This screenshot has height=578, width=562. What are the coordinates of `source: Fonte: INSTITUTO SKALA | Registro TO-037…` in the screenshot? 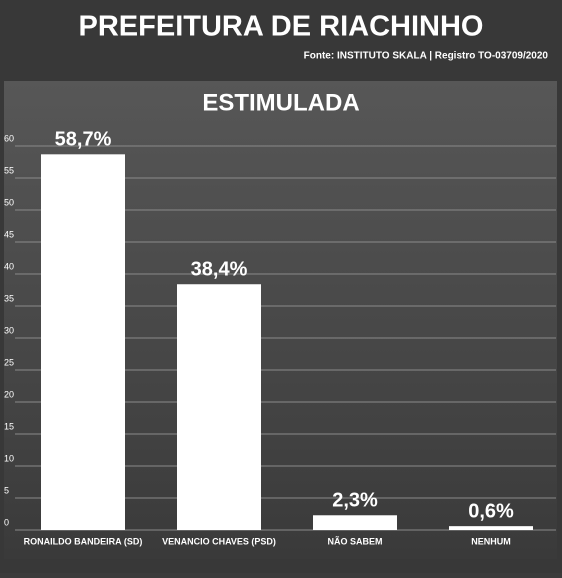 It's located at (426, 56).